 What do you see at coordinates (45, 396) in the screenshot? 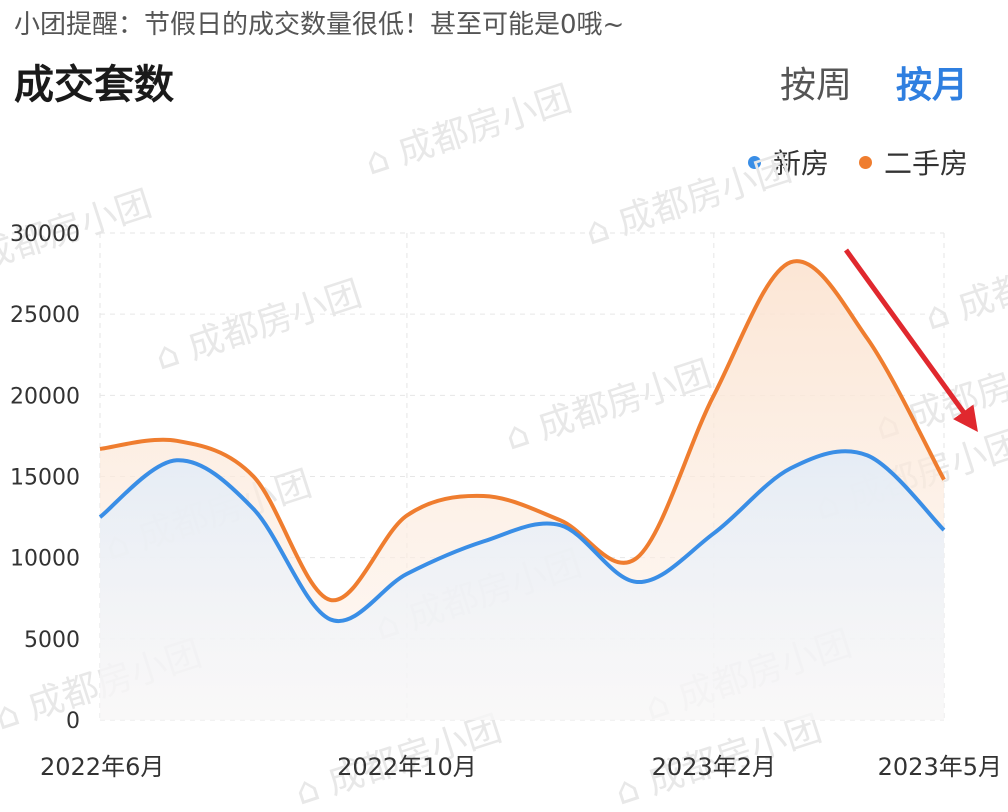
I see `y-tick-label: 20000` at bounding box center [45, 396].